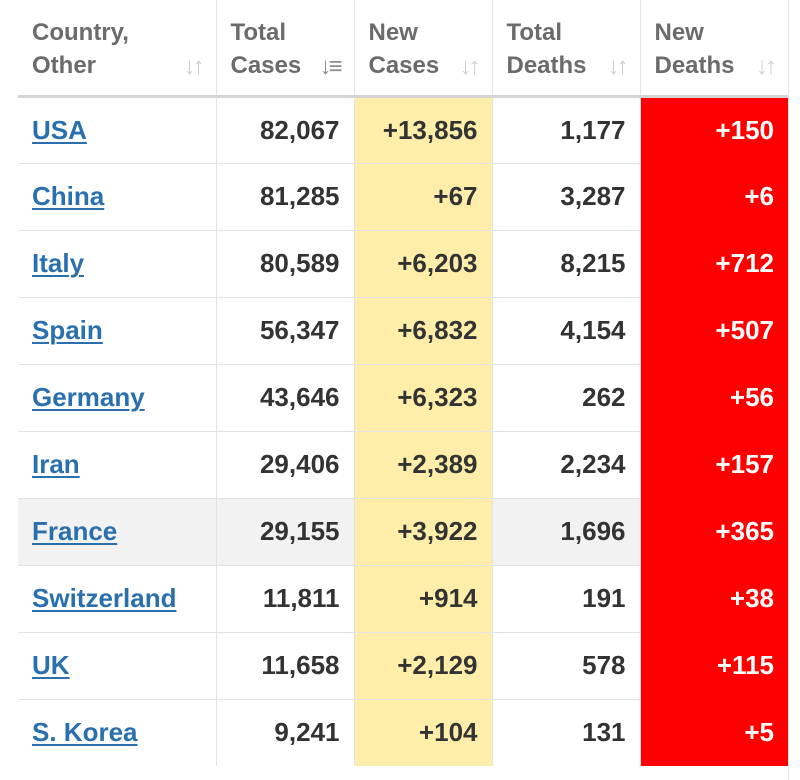  What do you see at coordinates (284, 196) in the screenshot?
I see `total-cases-cell: 81,285` at bounding box center [284, 196].